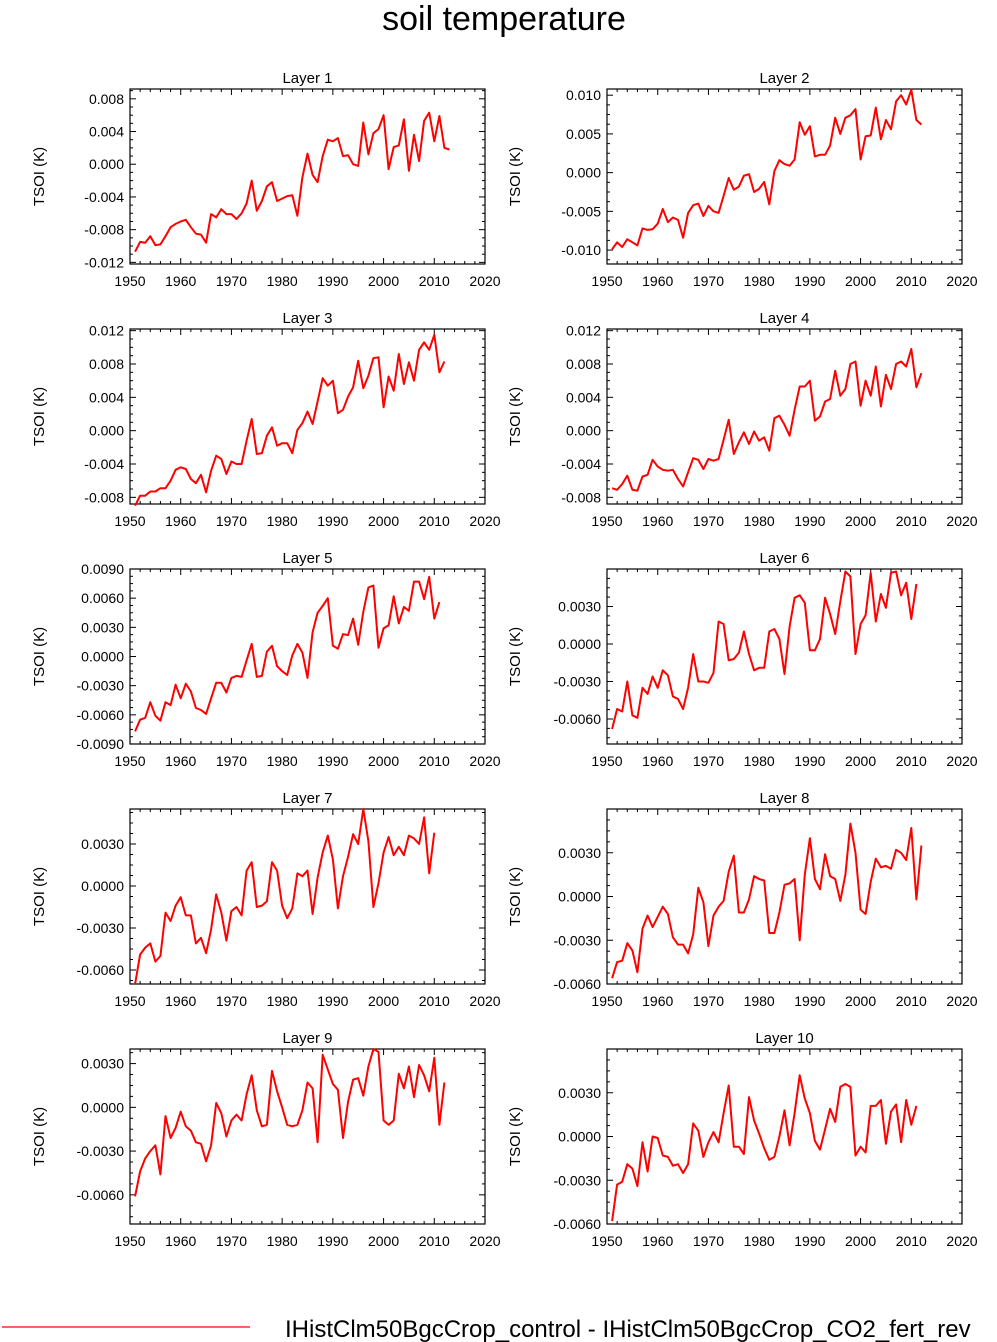 This screenshot has height=1342, width=997. What do you see at coordinates (784, 78) in the screenshot?
I see `panel-title: Layer 2` at bounding box center [784, 78].